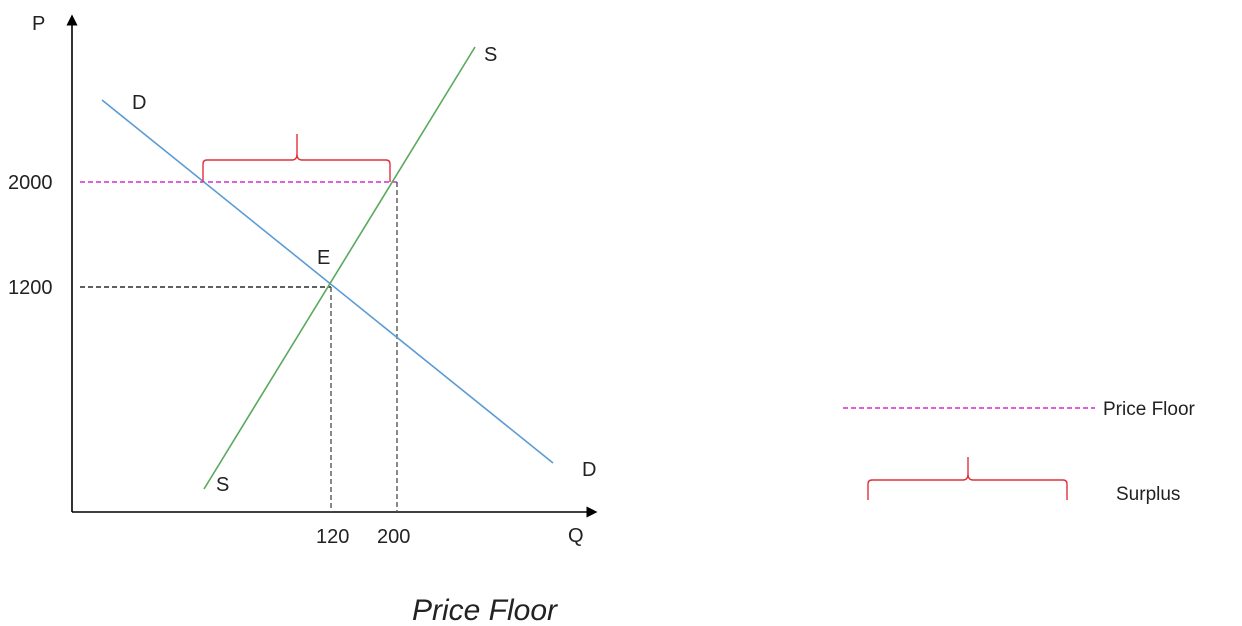  What do you see at coordinates (967, 478) in the screenshot?
I see `legend-surplus-brace` at bounding box center [967, 478].